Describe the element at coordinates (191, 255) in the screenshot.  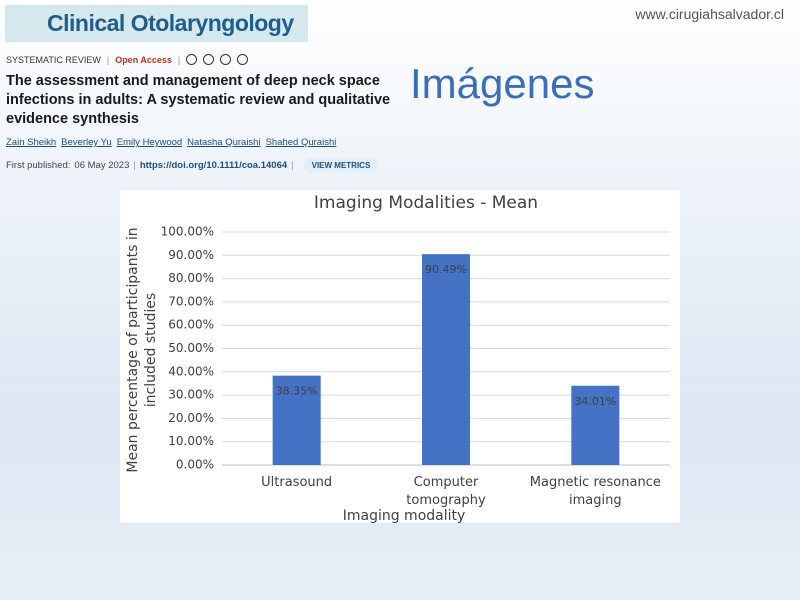
I see `y-tick-label: 90.00%` at that location.